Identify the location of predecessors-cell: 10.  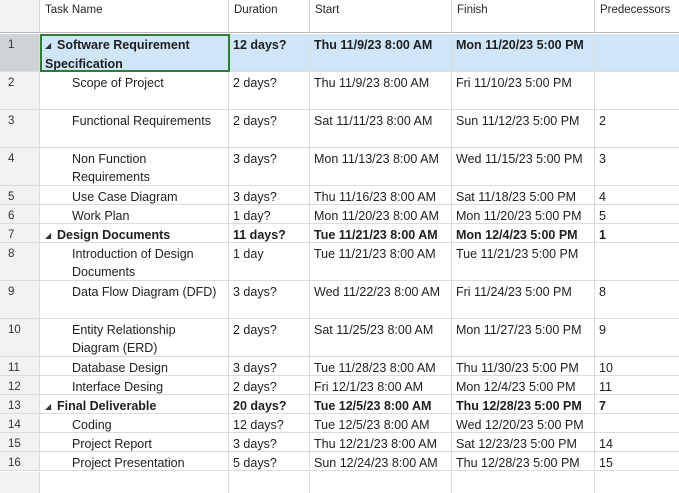
(606, 368).